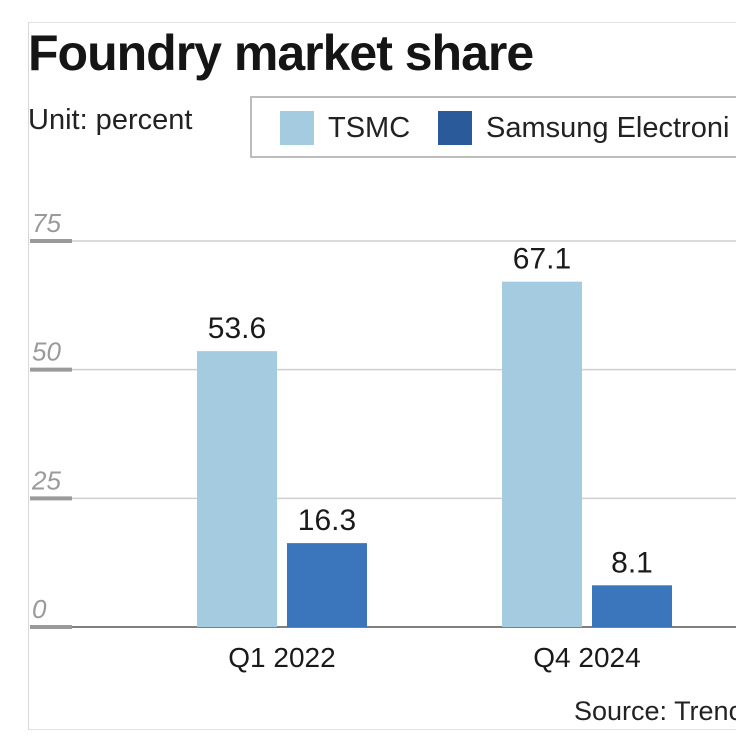 Image resolution: width=736 pixels, height=736 pixels. What do you see at coordinates (46, 352) in the screenshot?
I see `y-tick-label-50: 50` at bounding box center [46, 352].